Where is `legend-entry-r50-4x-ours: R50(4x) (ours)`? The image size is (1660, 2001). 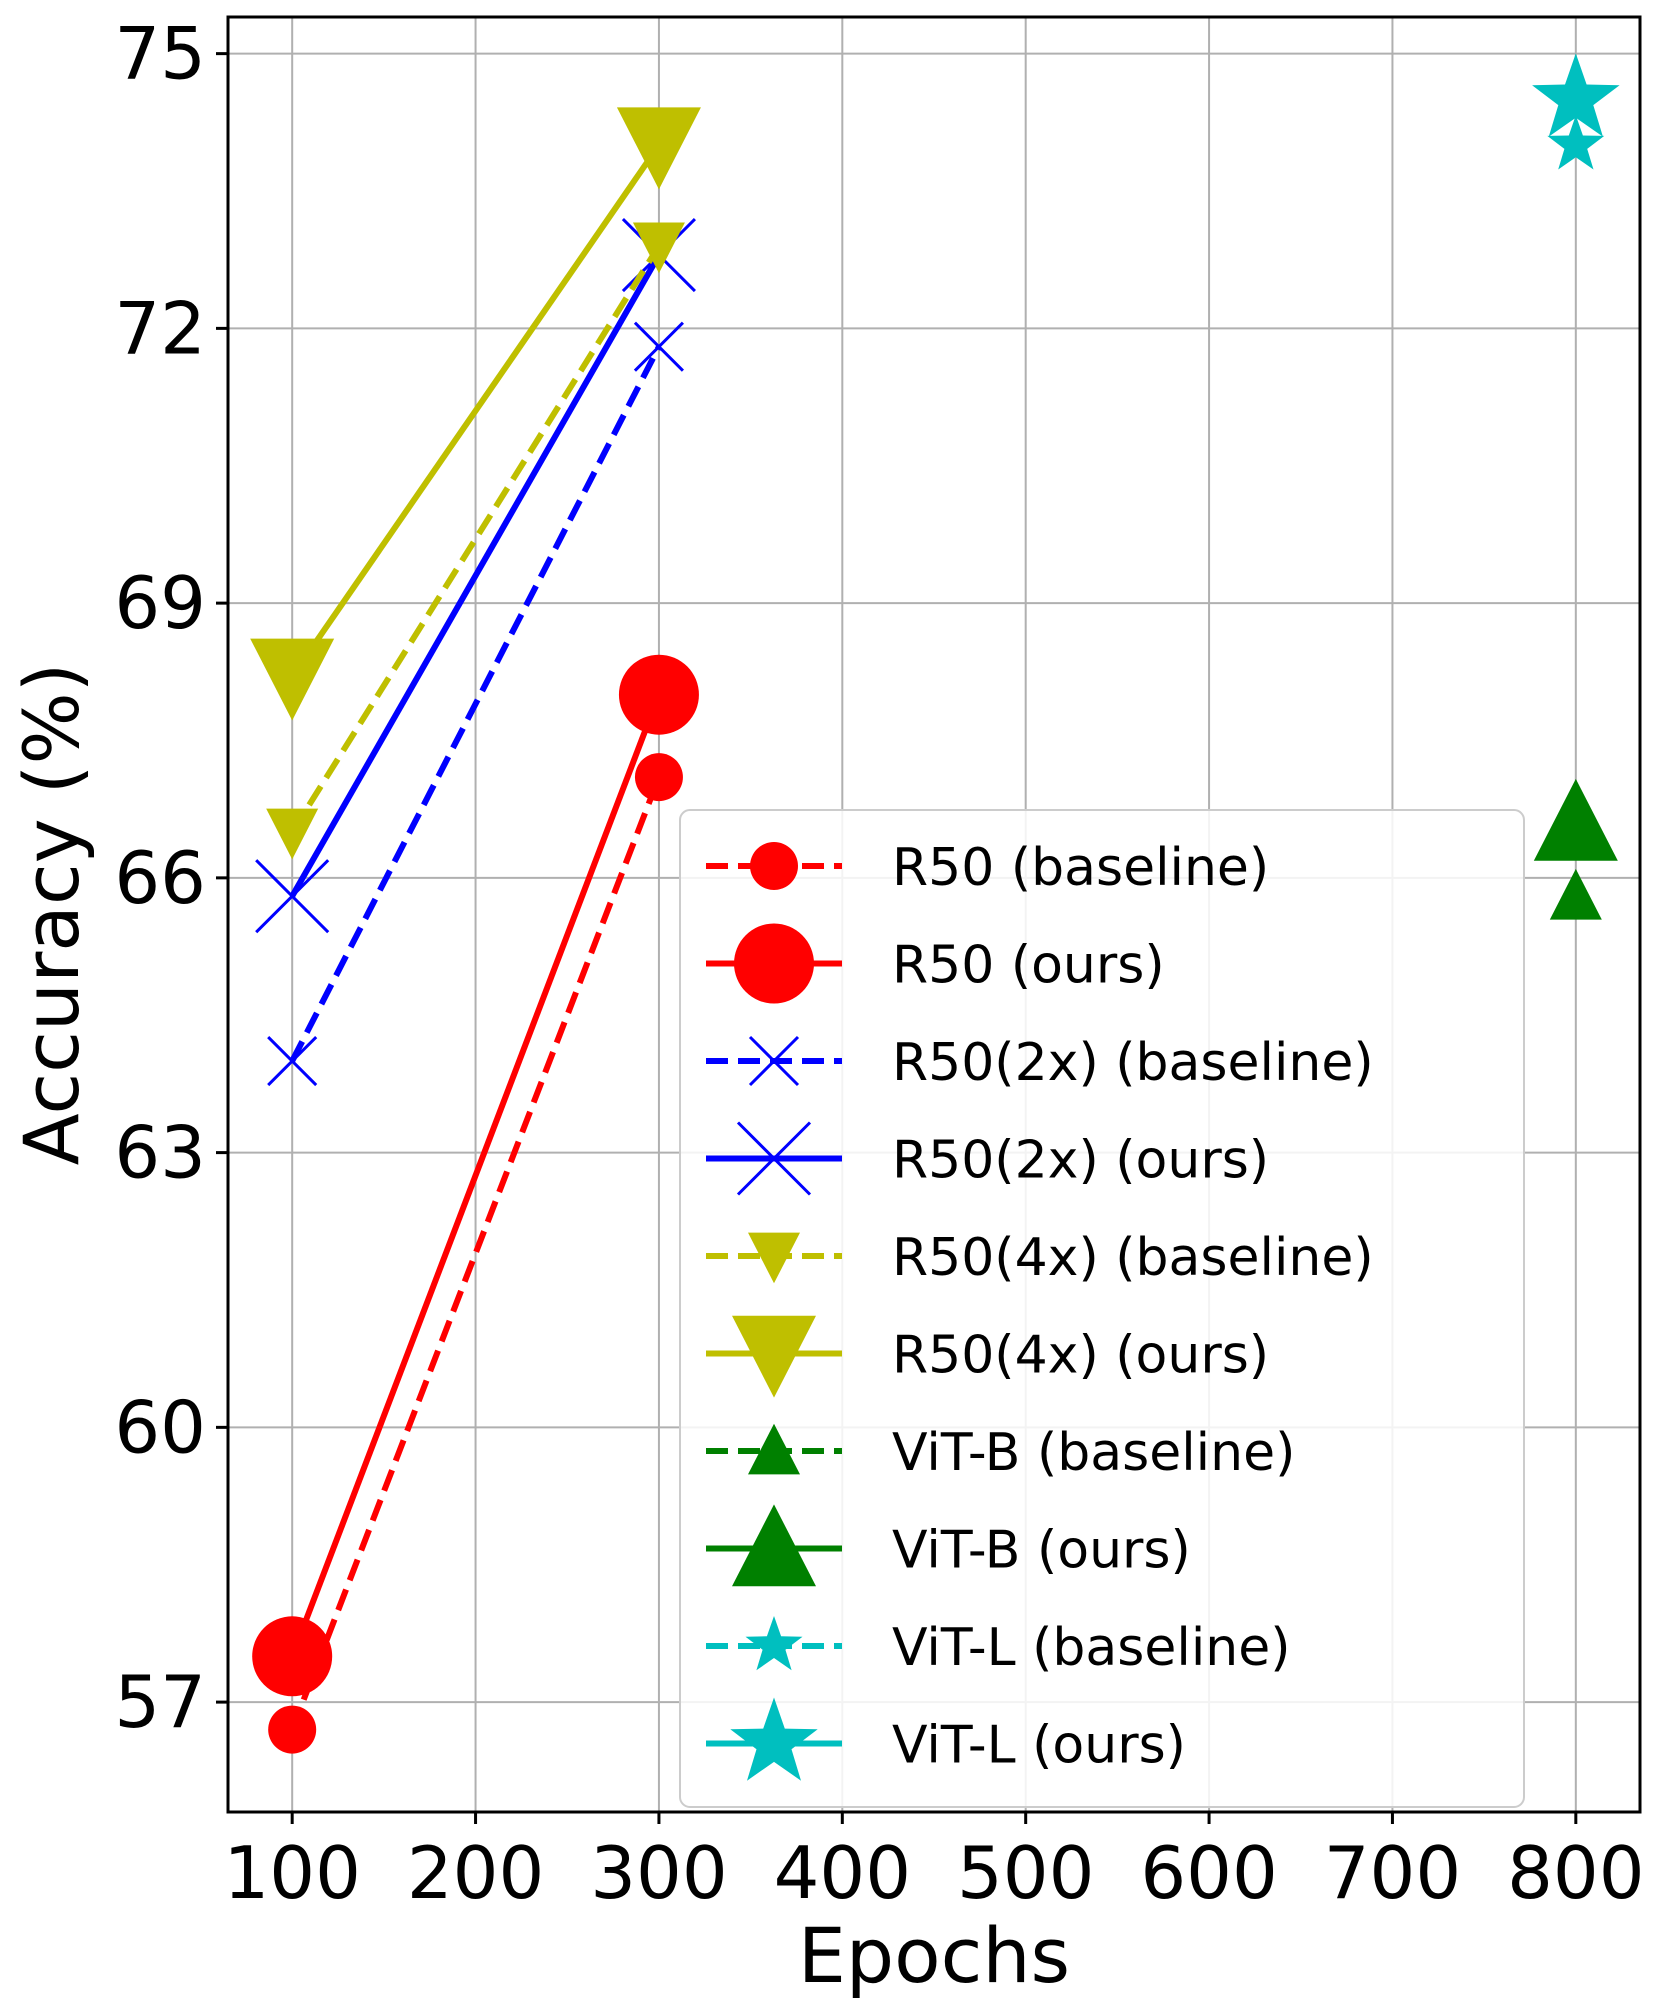
legend-entry-r50-4x-ours: R50(4x) (ours) is located at coordinates (987, 1356).